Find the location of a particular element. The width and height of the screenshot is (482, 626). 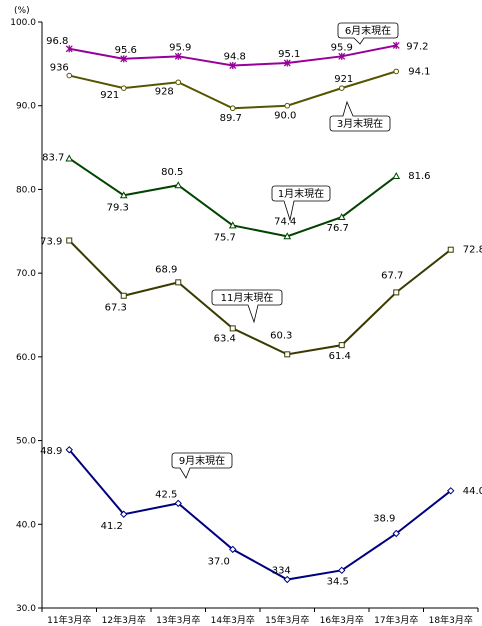

data-label: 44.0 is located at coordinates (472, 491).